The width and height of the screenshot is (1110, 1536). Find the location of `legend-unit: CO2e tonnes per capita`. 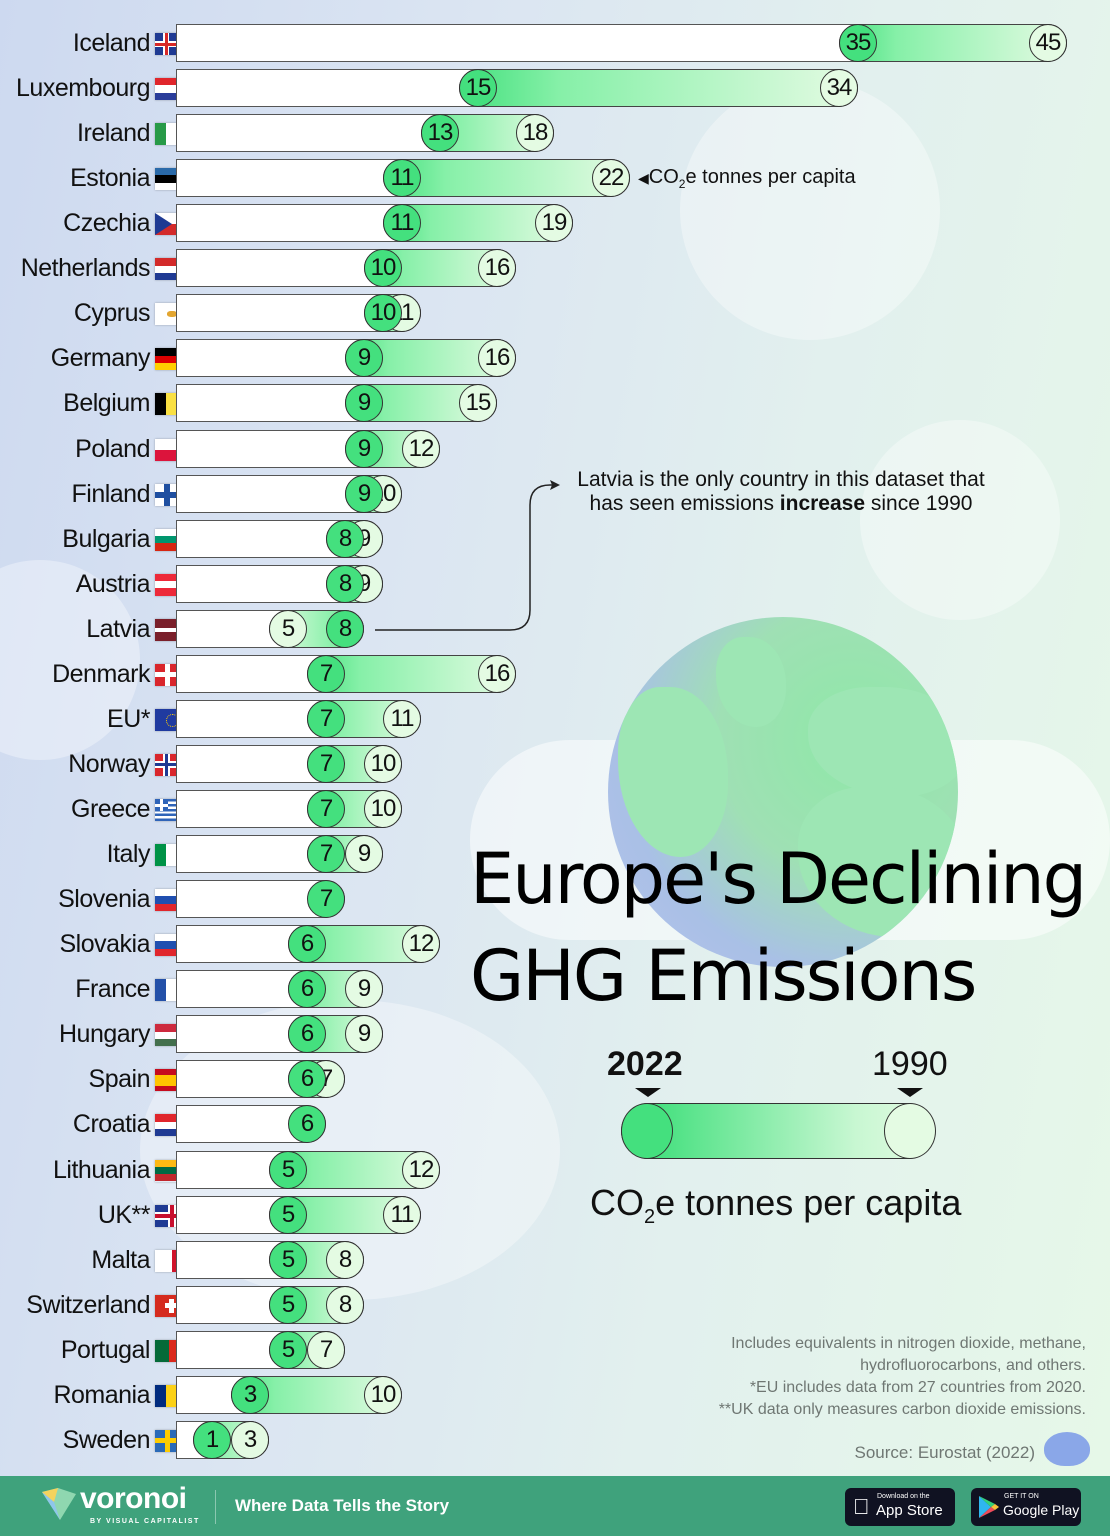

legend-unit: CO2e tonnes per capita is located at coordinates (775, 1205).